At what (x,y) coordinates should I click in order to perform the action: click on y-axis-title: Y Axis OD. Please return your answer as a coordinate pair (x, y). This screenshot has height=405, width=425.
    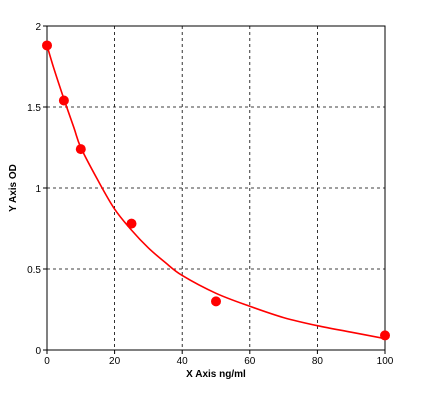
    Looking at the image, I should click on (13, 188).